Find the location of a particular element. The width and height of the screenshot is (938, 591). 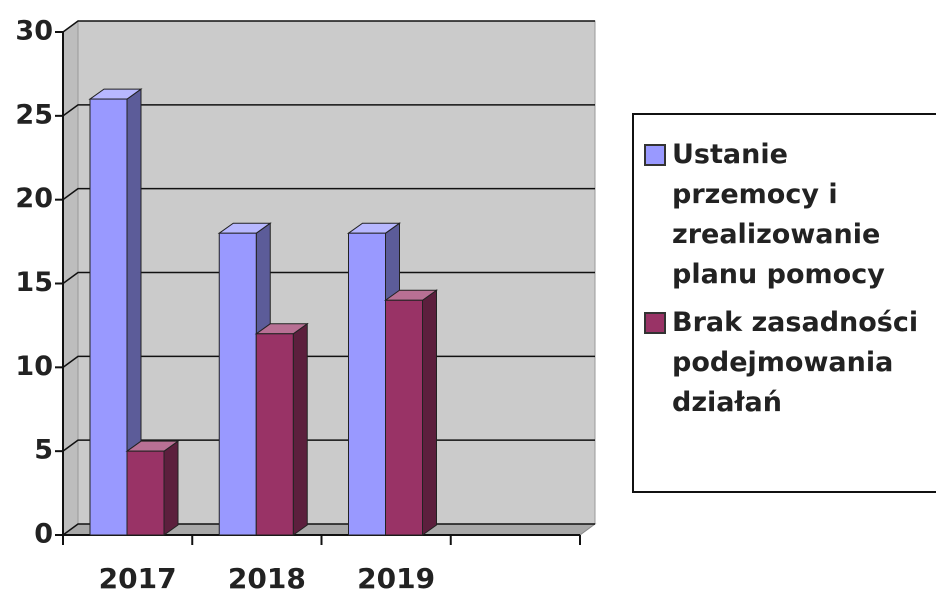

x-tick-label: 2019 is located at coordinates (396, 576).